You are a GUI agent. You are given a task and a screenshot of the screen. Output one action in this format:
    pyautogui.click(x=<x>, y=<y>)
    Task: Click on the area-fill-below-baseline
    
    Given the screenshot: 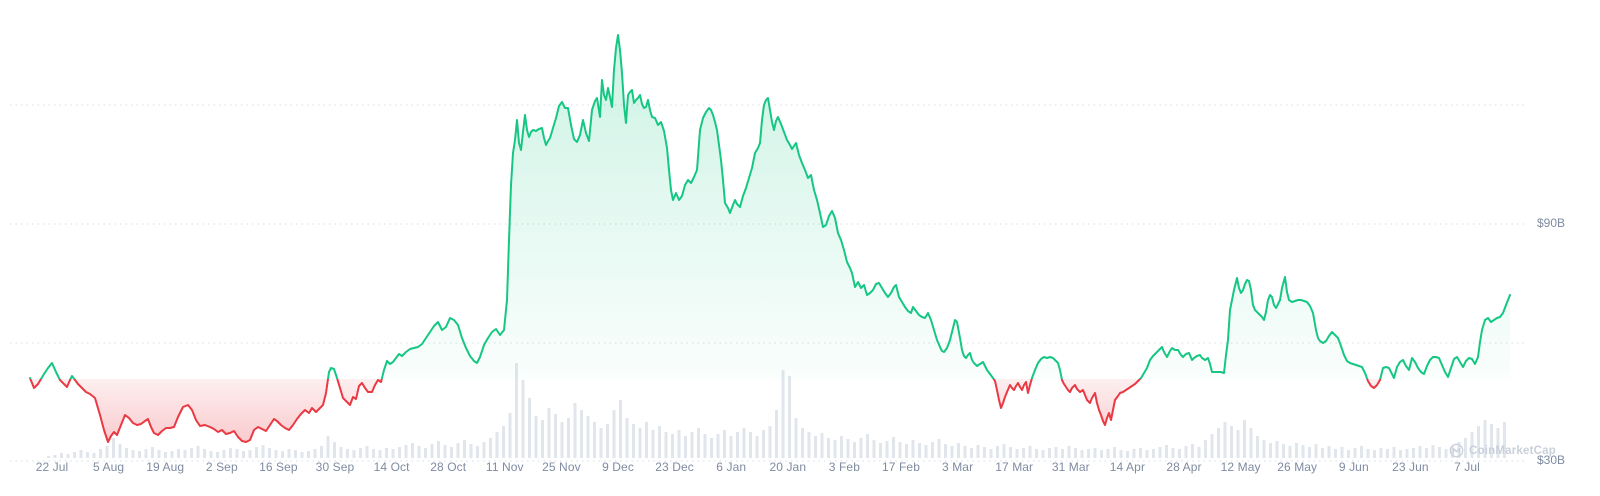 What is the action you would take?
    pyautogui.click(x=770, y=410)
    